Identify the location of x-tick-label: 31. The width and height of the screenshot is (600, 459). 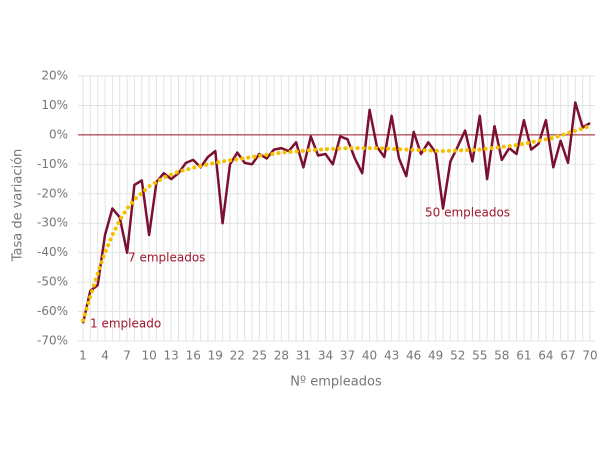
(303, 356).